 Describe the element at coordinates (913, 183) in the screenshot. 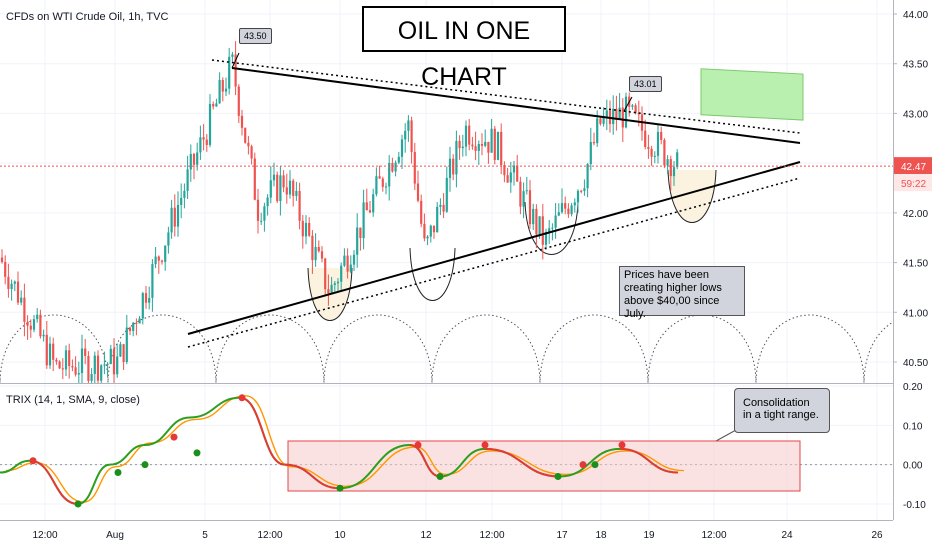

I see `countdown-badge` at that location.